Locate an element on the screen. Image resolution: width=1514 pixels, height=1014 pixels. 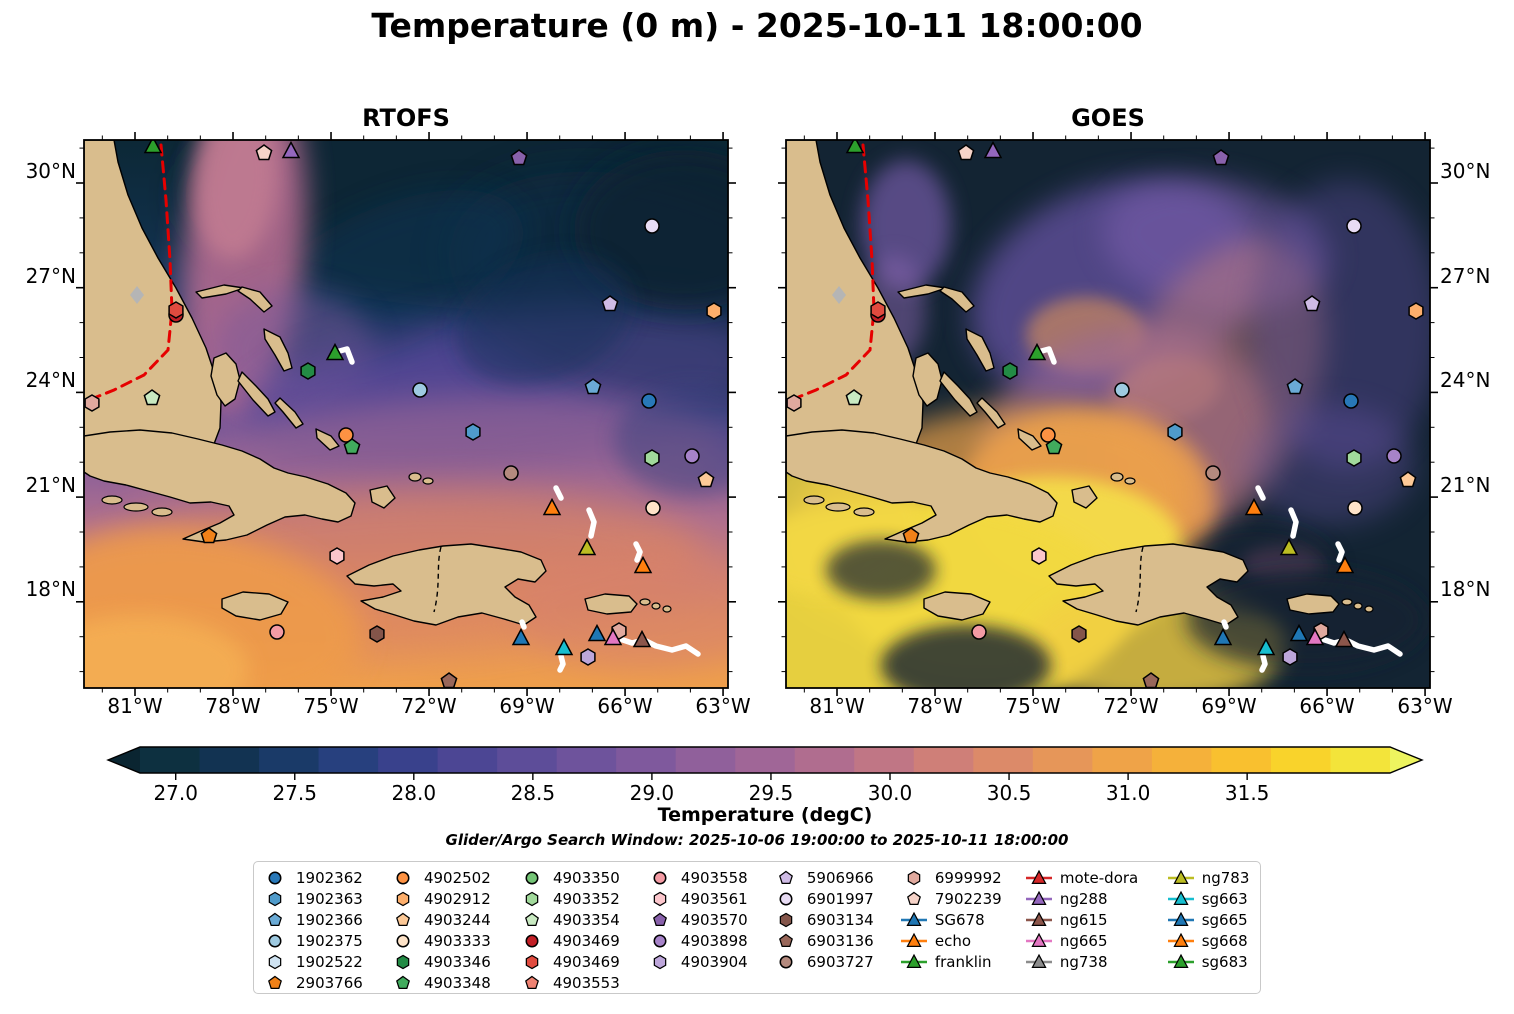
legend-label: 1902363 is located at coordinates (329, 898).